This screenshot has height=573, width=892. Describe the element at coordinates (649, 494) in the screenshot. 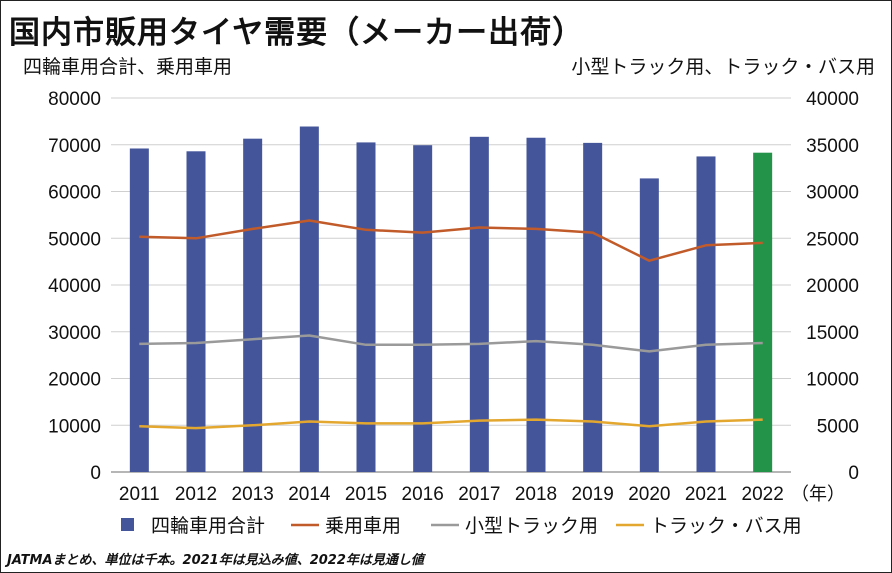

I see `x-tick-label: 2020` at that location.